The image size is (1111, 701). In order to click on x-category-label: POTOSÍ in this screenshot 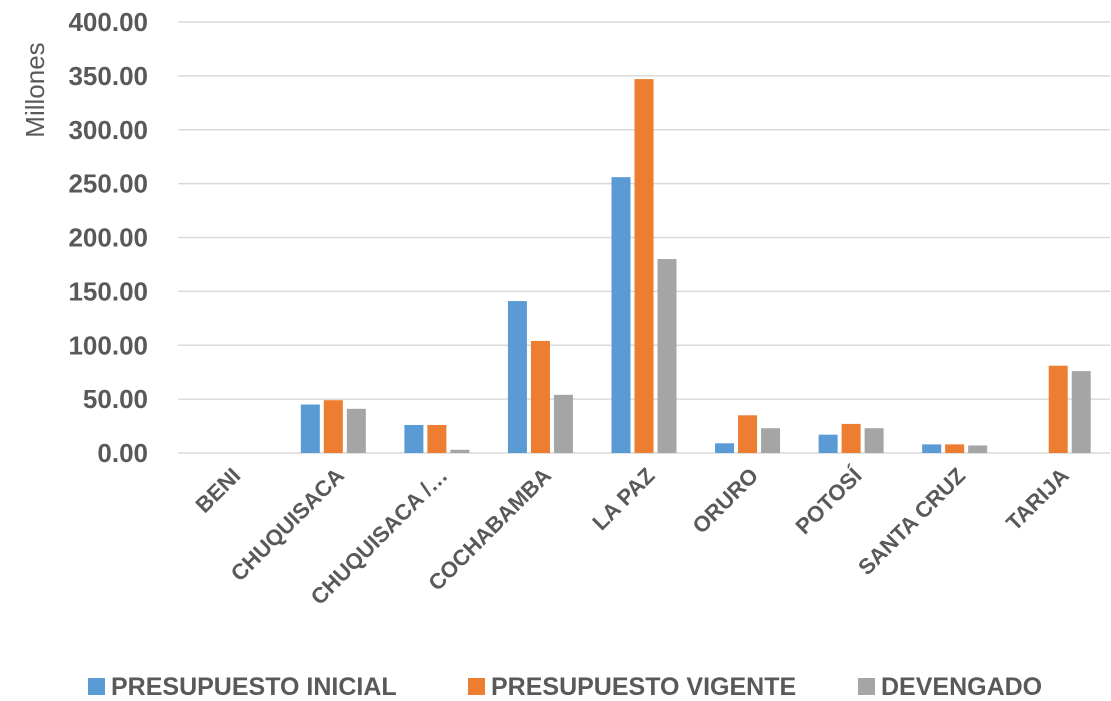, I will do `click(828, 500)`.